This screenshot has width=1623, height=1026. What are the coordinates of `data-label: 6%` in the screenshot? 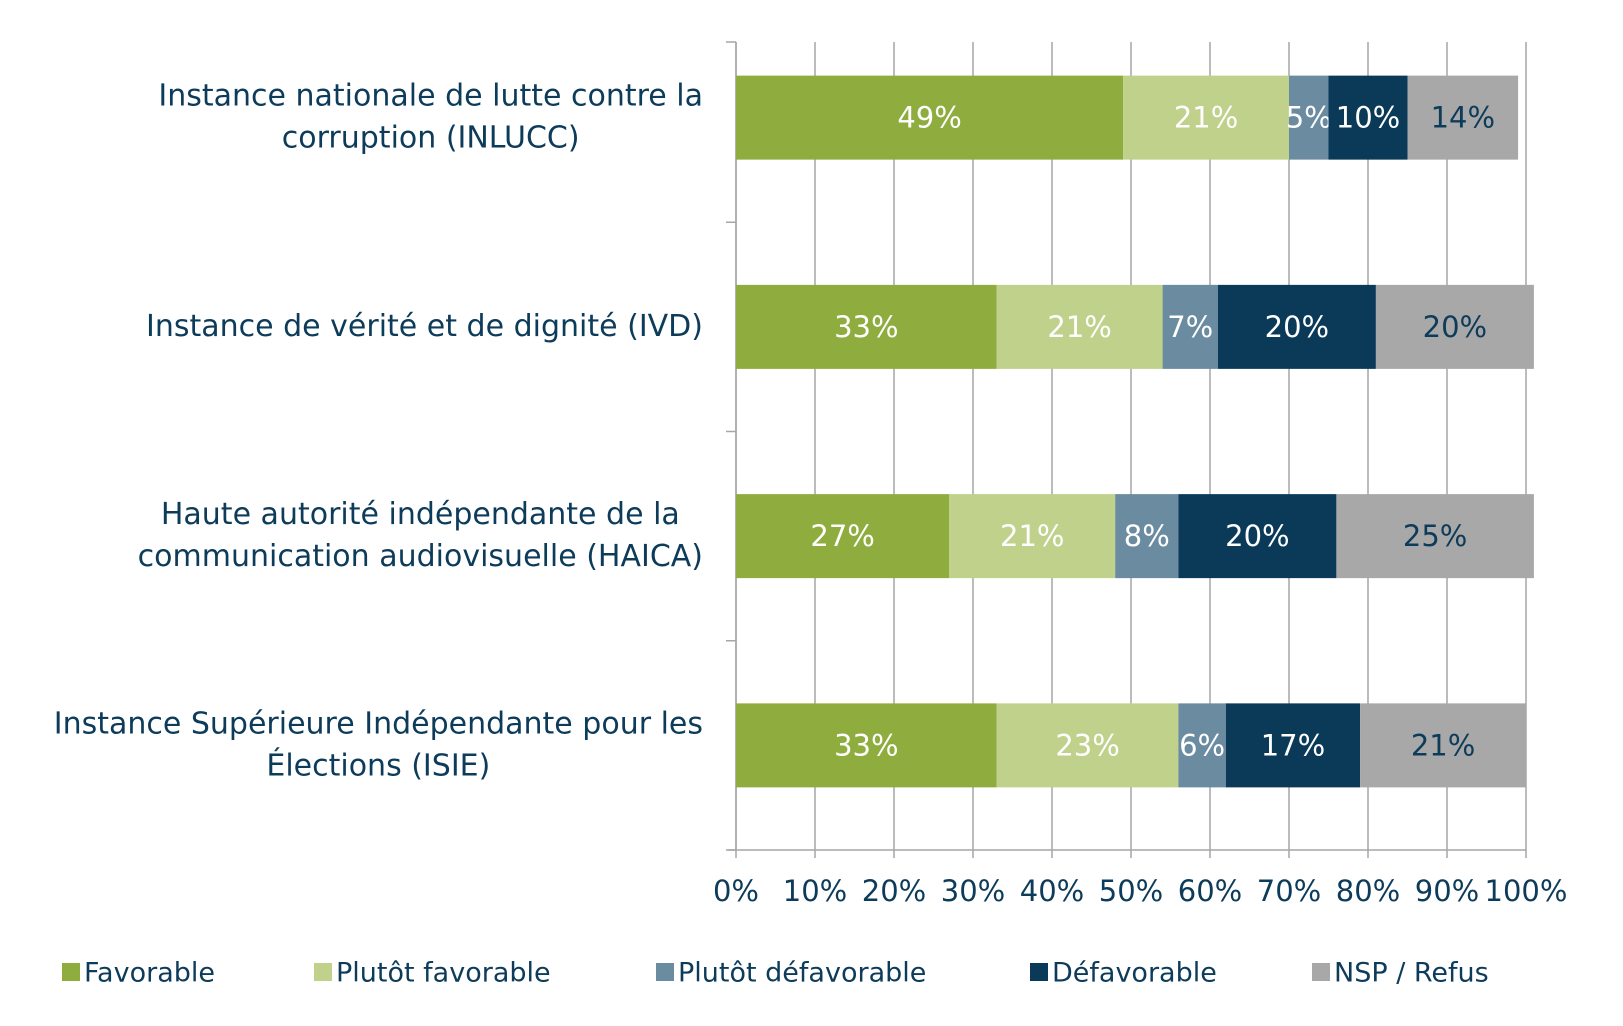 It's located at (1202, 745).